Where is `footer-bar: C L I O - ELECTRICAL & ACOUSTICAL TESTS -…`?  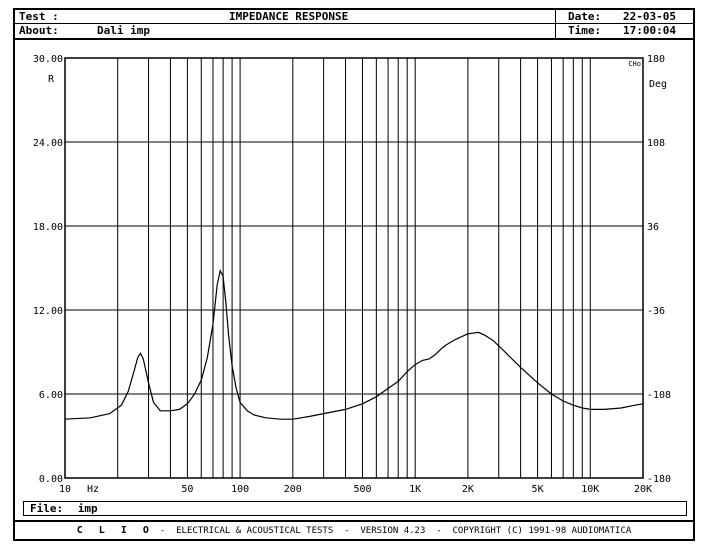 footer-bar: C L I O - ELECTRICAL & ACOUSTICAL TESTS -… is located at coordinates (354, 530).